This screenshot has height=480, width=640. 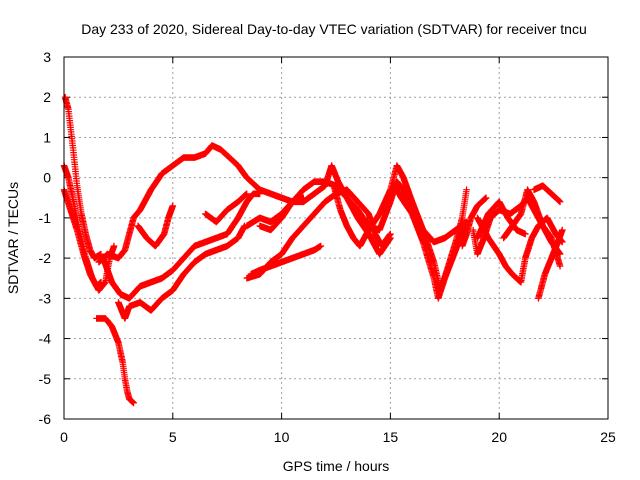 What do you see at coordinates (47, 57) in the screenshot?
I see `y-tick-label: 3` at bounding box center [47, 57].